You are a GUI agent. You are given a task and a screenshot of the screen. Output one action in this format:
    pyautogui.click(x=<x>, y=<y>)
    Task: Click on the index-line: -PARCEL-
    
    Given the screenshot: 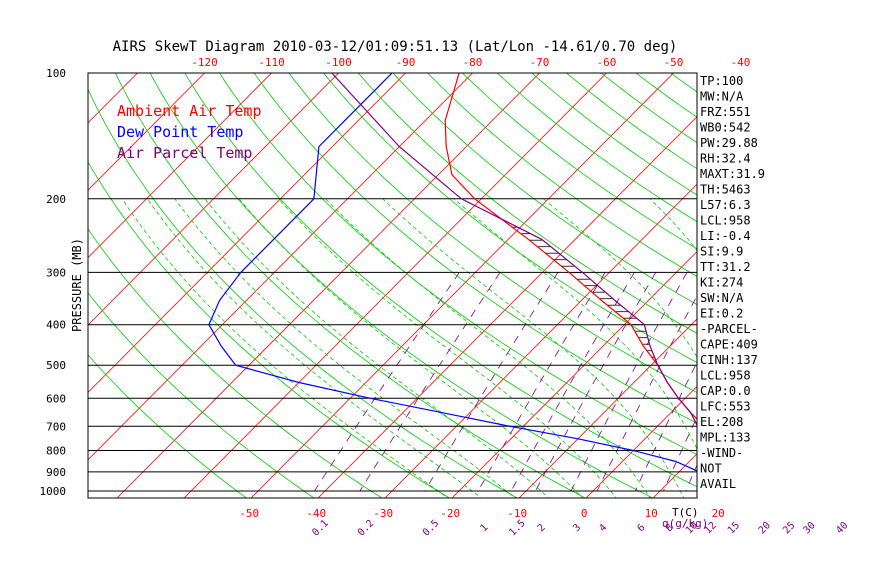 What is the action you would take?
    pyautogui.click(x=729, y=329)
    